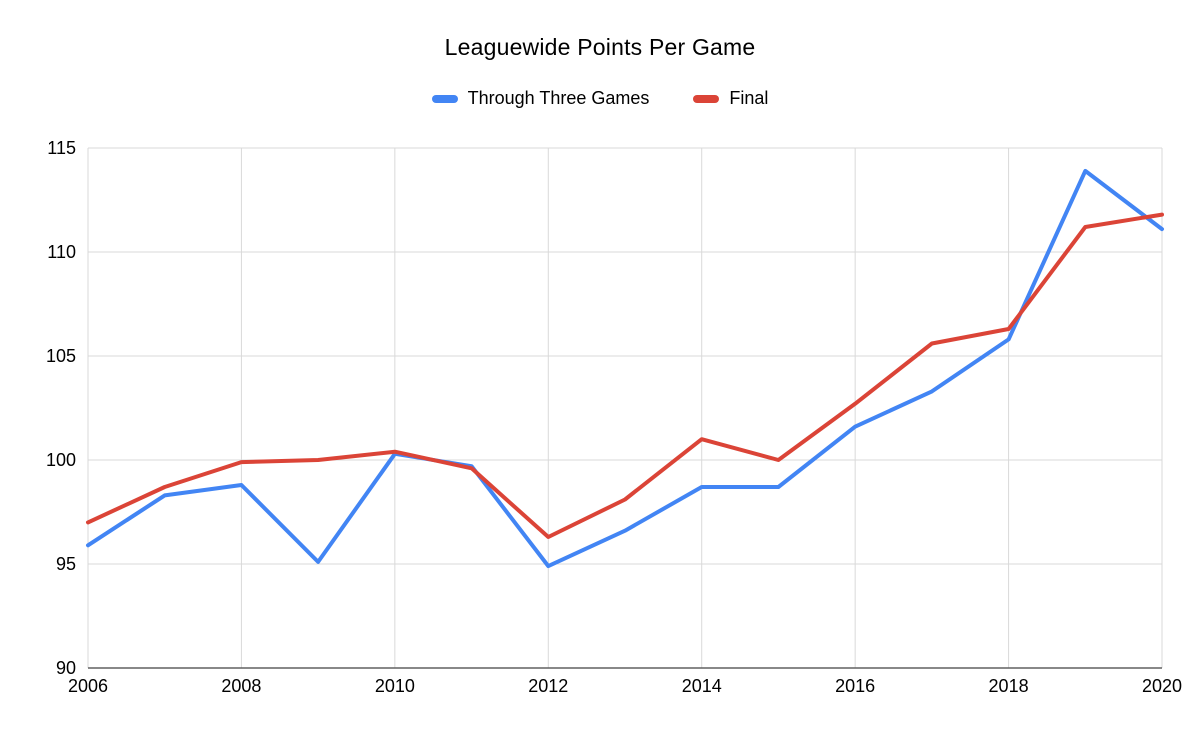 This screenshot has width=1200, height=742. Describe the element at coordinates (1162, 686) in the screenshot. I see `x-tick-label: 2020` at that location.